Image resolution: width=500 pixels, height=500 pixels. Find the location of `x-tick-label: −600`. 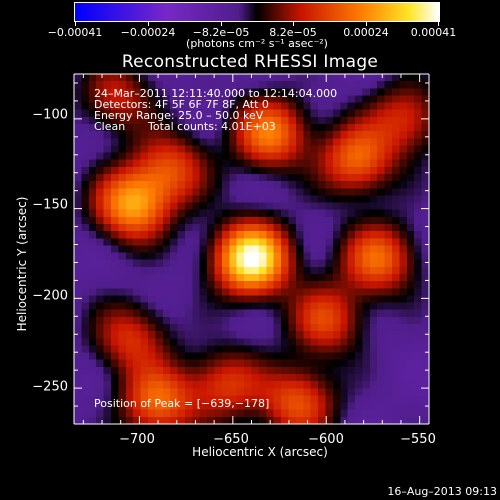

x-tick-label: −600 is located at coordinates (326, 439).